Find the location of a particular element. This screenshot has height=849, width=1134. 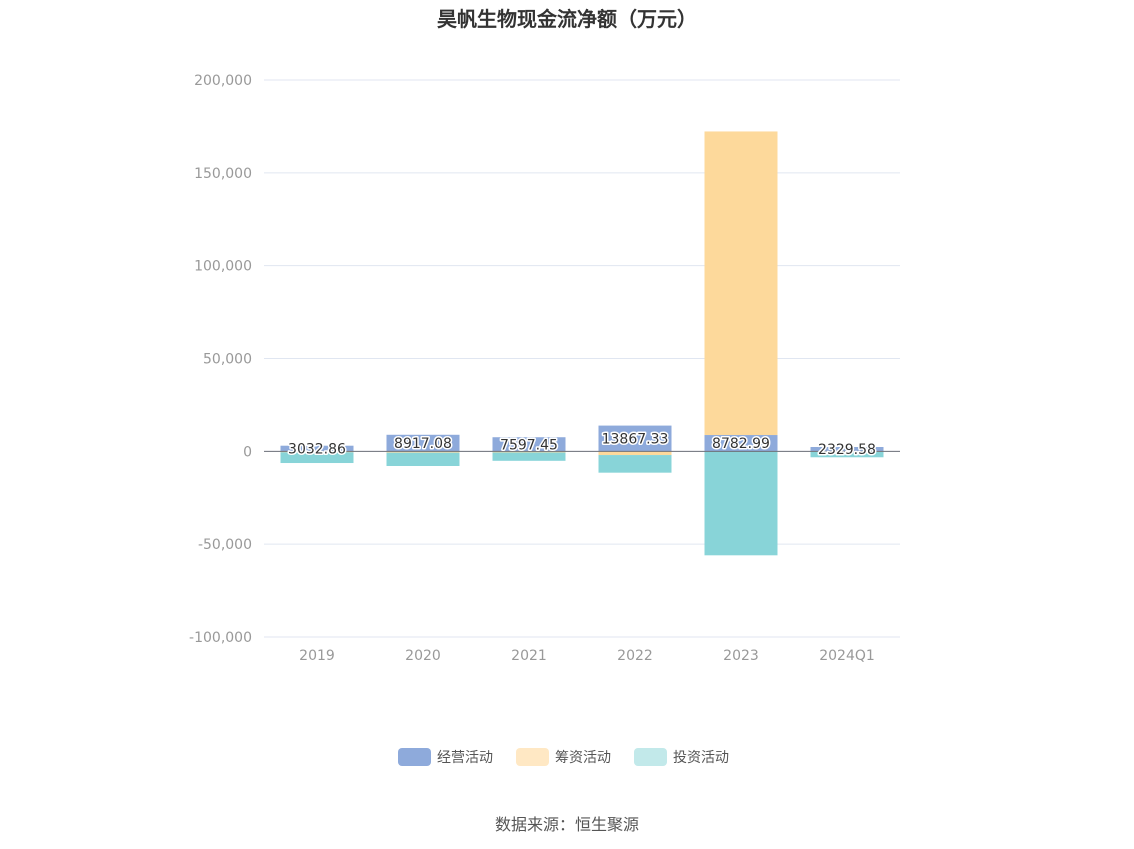

data-label: 2329.58 is located at coordinates (847, 450).